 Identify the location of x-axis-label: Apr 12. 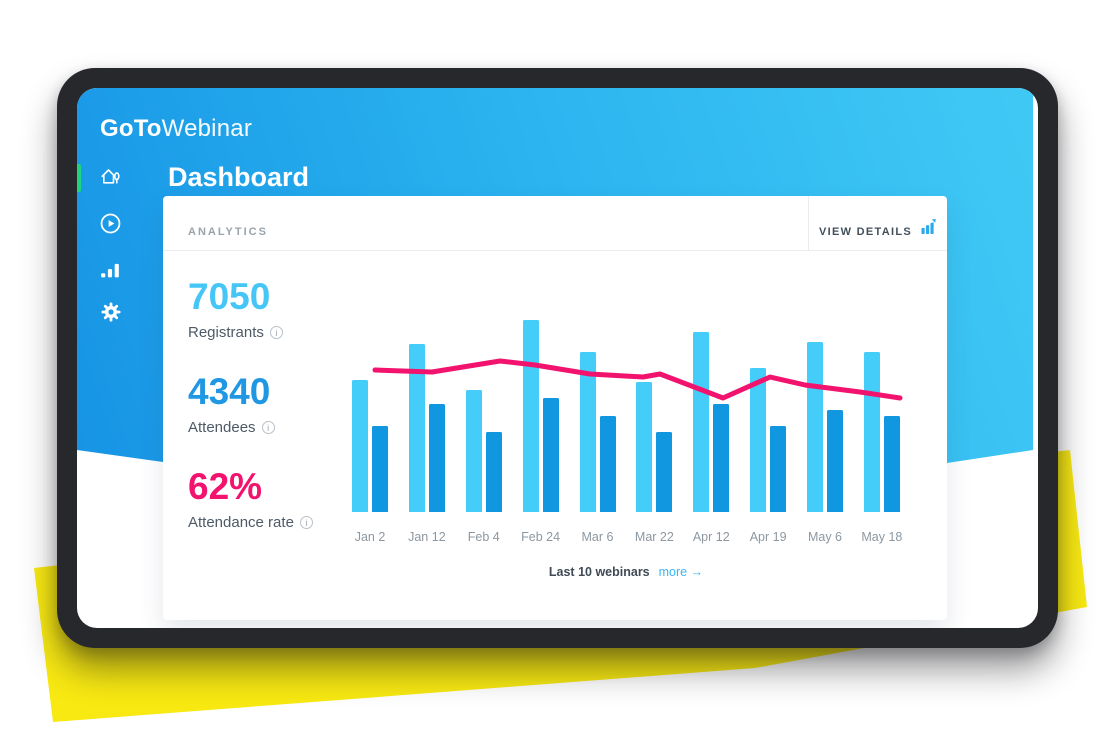
(711, 537).